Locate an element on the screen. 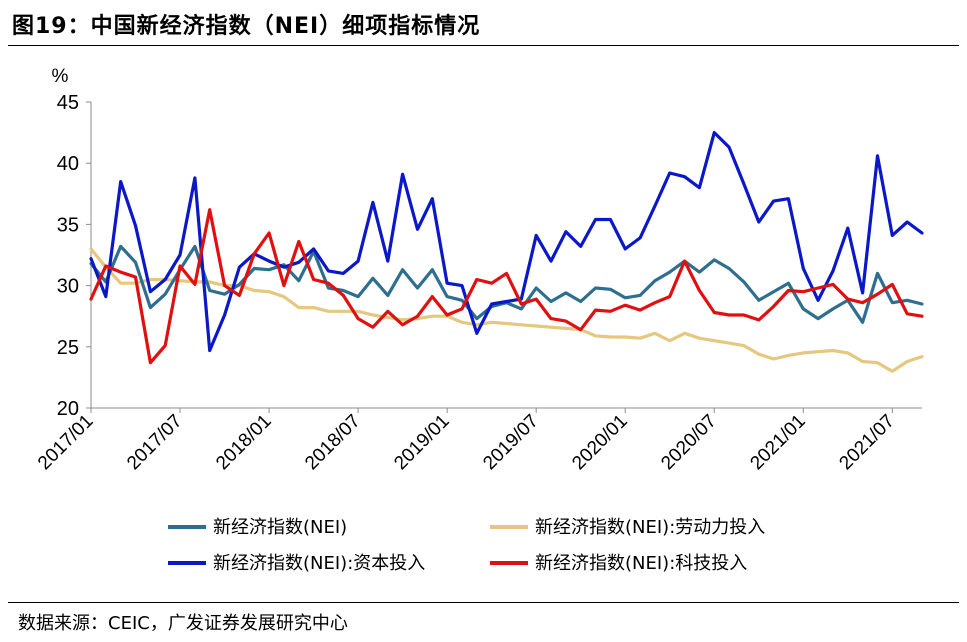 This screenshot has width=967, height=642. y-tick-label: 40 is located at coordinates (68, 164).